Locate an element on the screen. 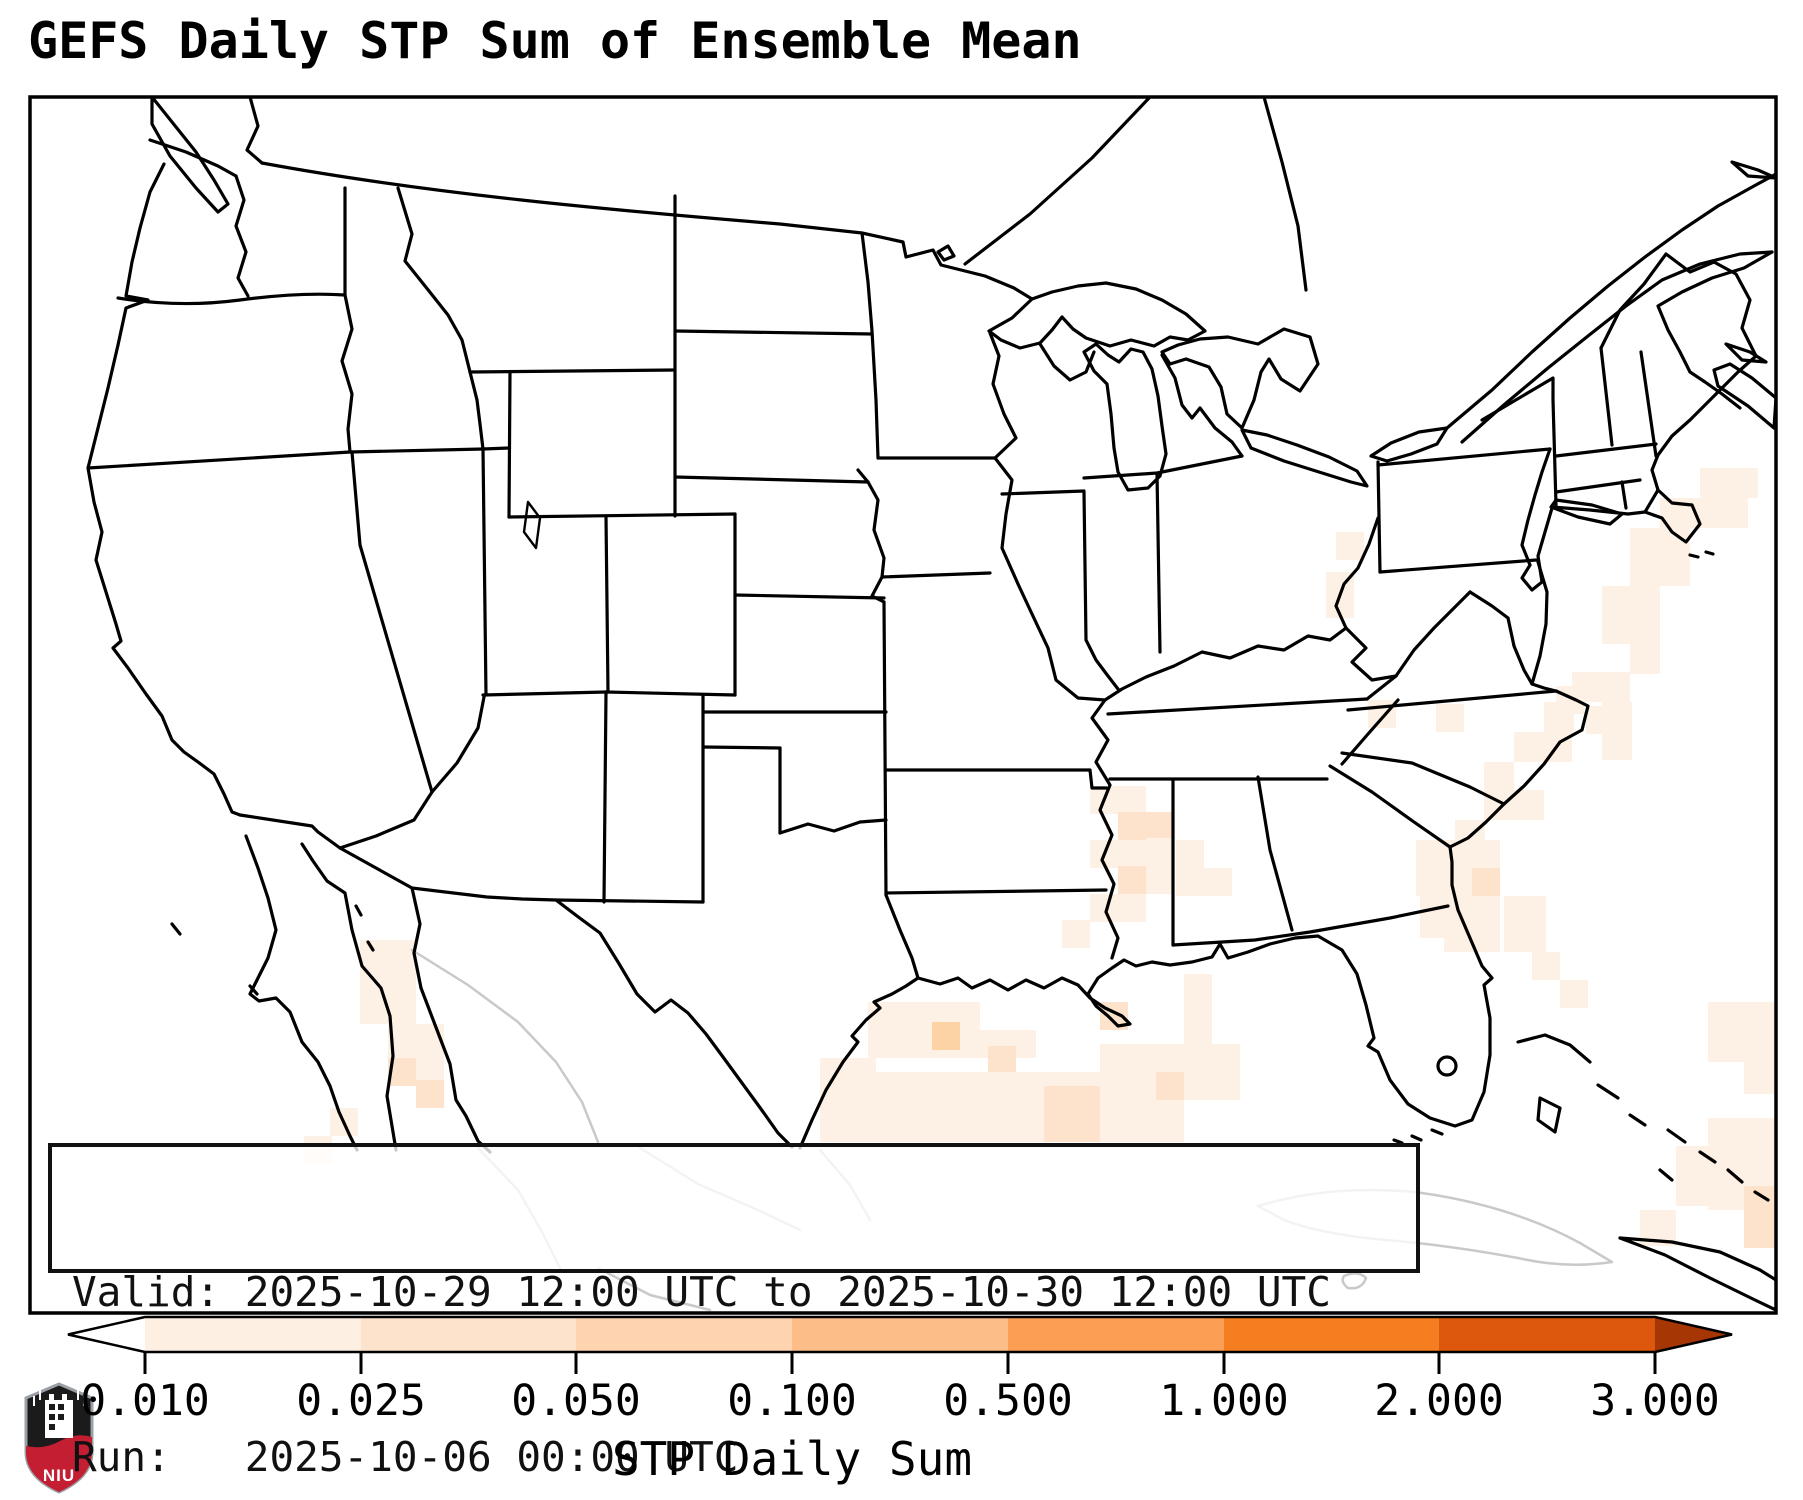  mexico-state-line is located at coordinates (505, 1046).